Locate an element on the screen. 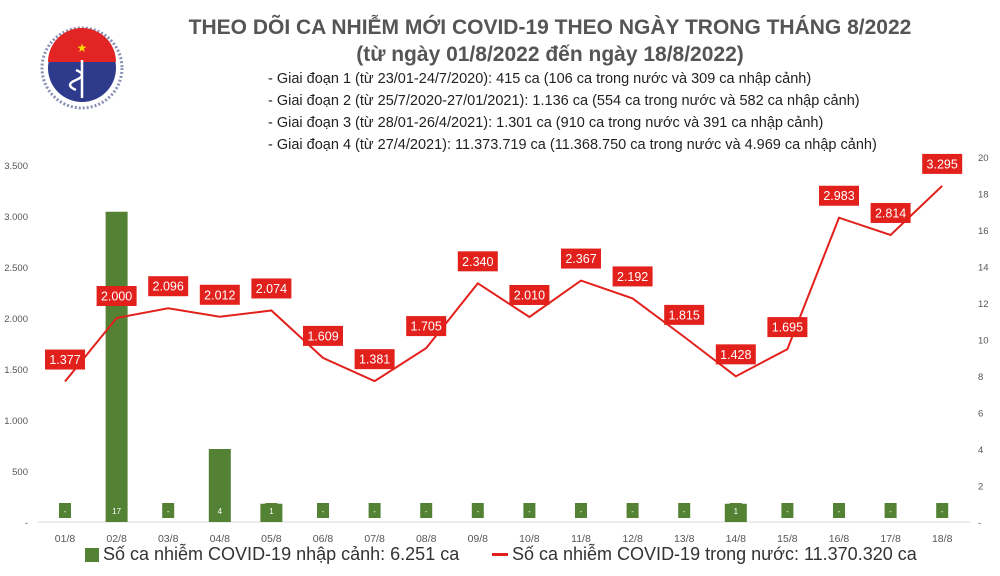 The height and width of the screenshot is (576, 1000). left-tick-label: 1.000 is located at coordinates (16, 421).